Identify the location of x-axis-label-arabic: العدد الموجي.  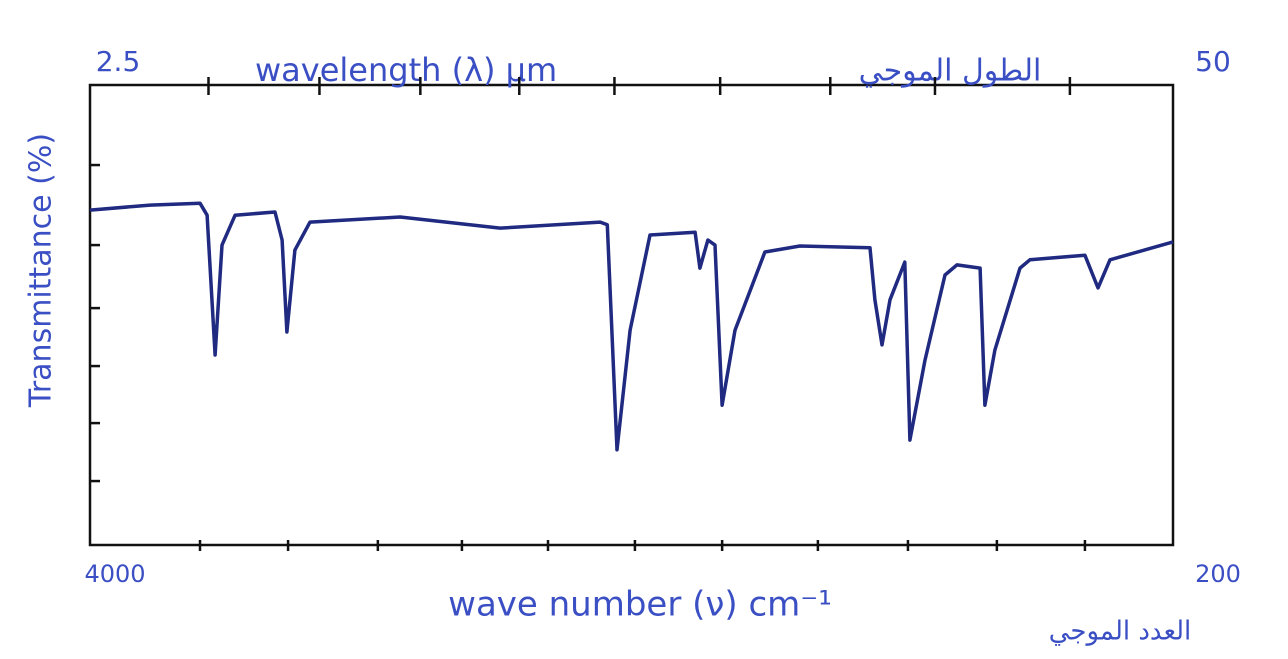
(1120, 632).